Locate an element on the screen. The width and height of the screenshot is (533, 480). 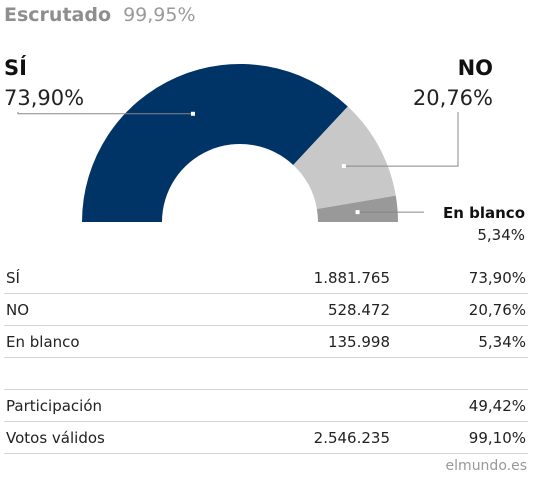
slice-no is located at coordinates (344, 157).